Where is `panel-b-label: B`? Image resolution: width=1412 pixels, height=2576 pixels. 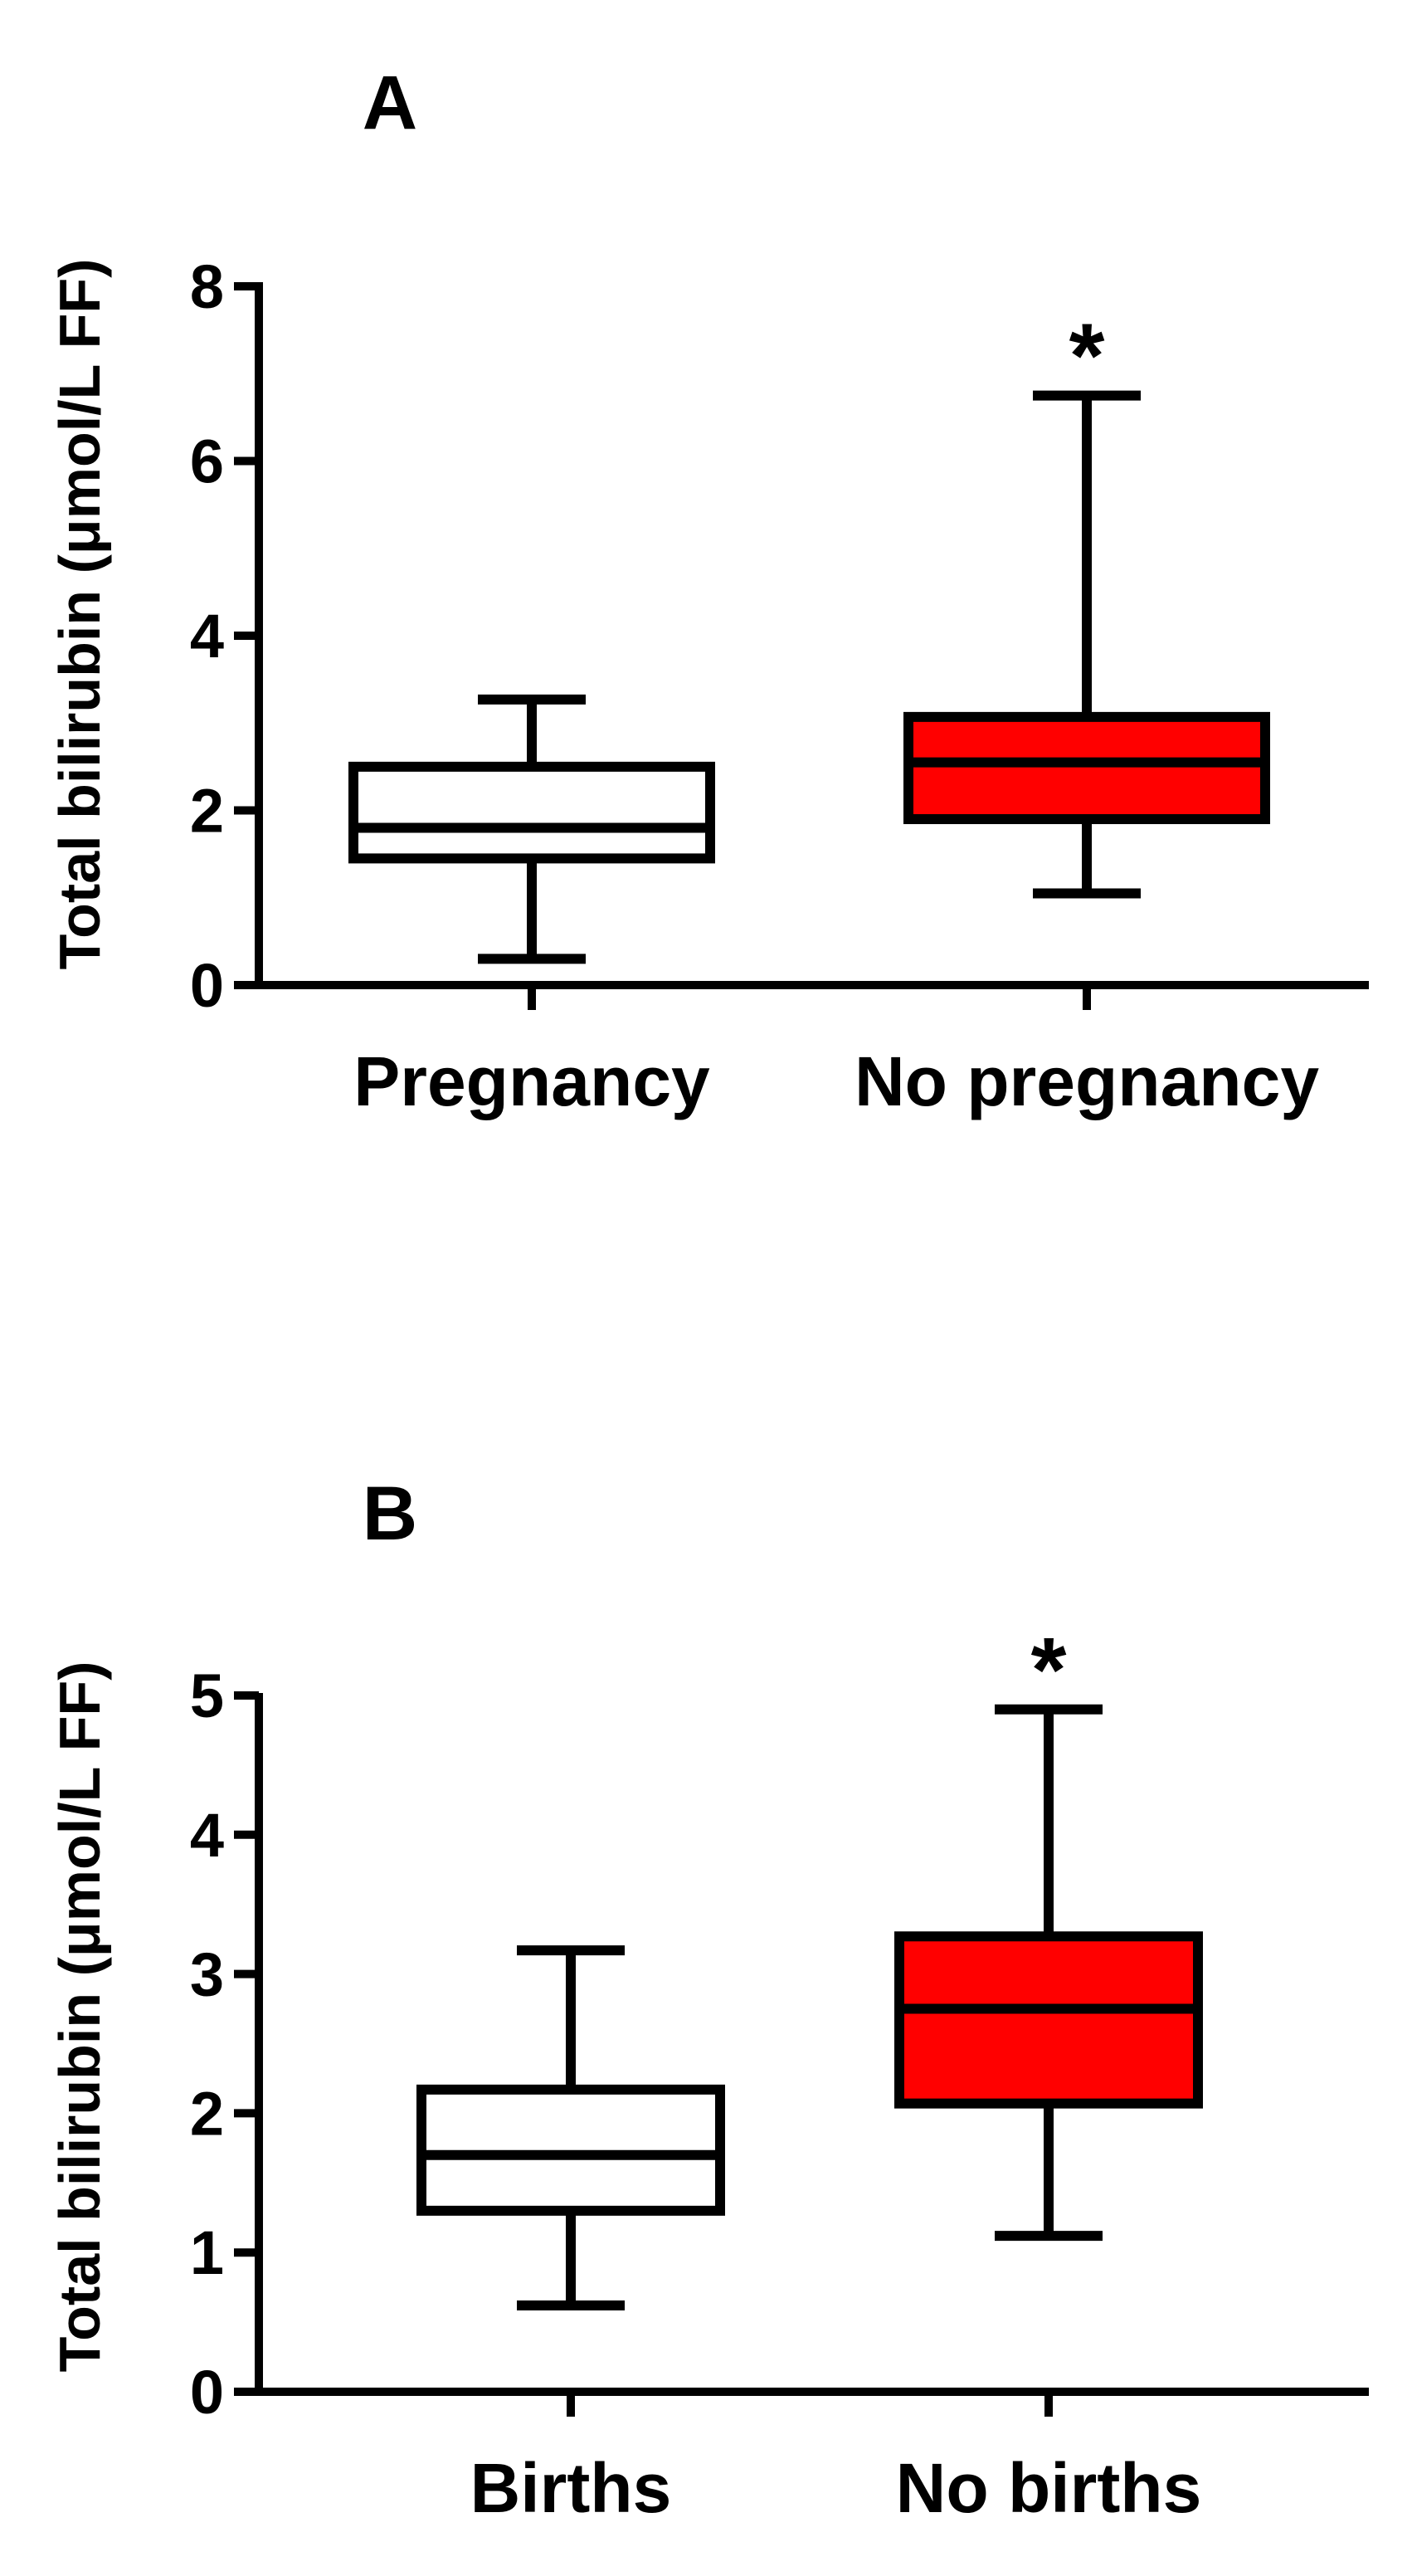
panel-b-label: B is located at coordinates (390, 1513).